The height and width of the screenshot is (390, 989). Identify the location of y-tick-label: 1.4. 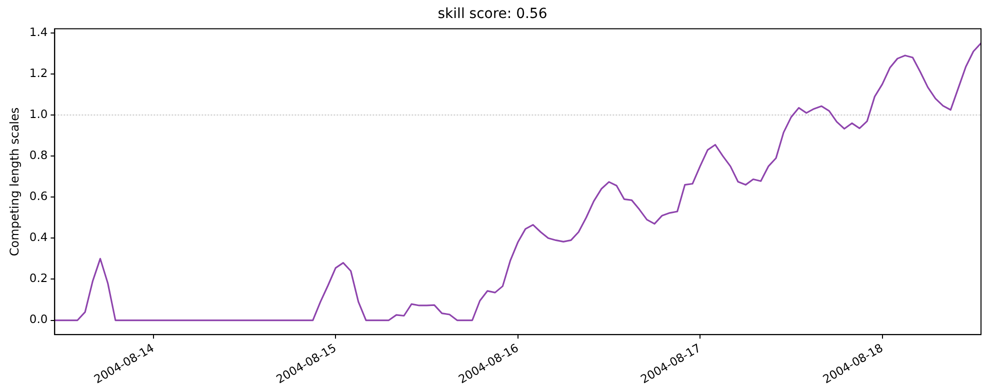
(38, 31).